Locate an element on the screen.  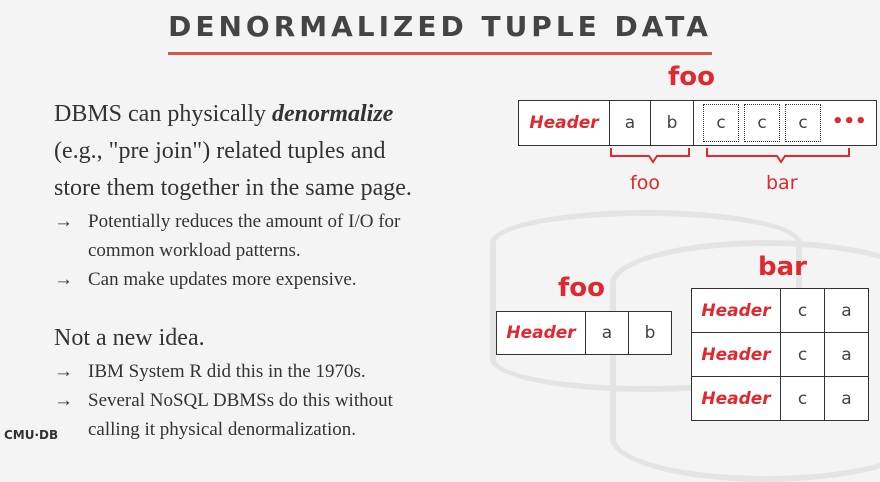
bullet-sub-line: calling it physical denormalization. is located at coordinates (222, 429).